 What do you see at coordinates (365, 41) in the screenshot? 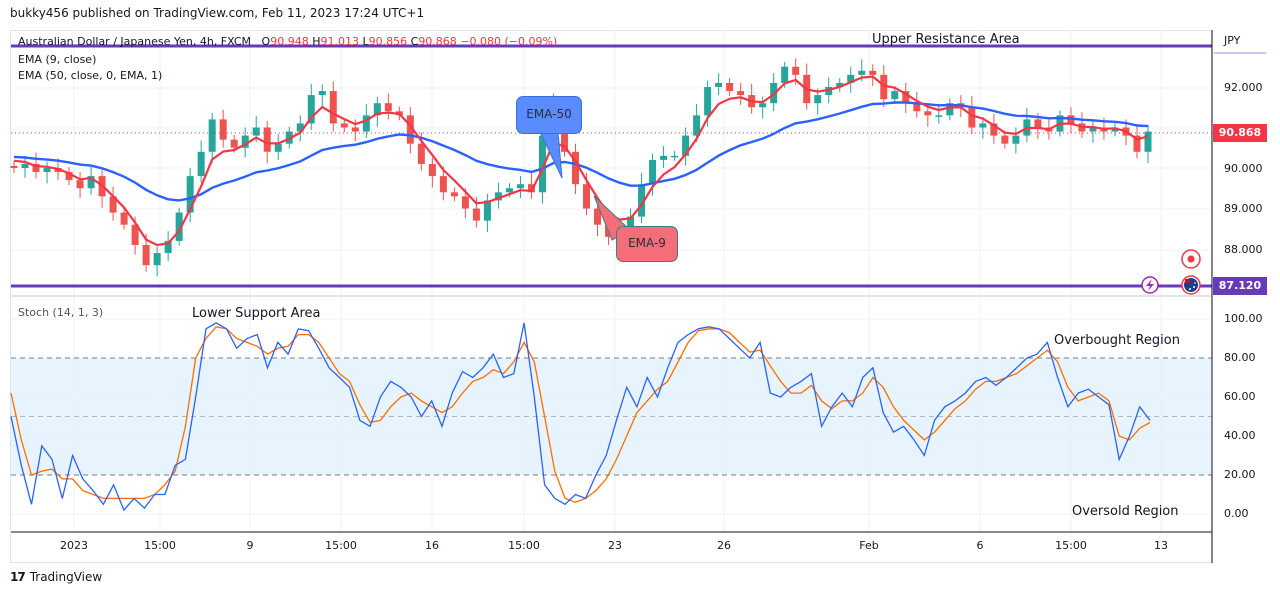
I see `low-label: L` at bounding box center [365, 41].